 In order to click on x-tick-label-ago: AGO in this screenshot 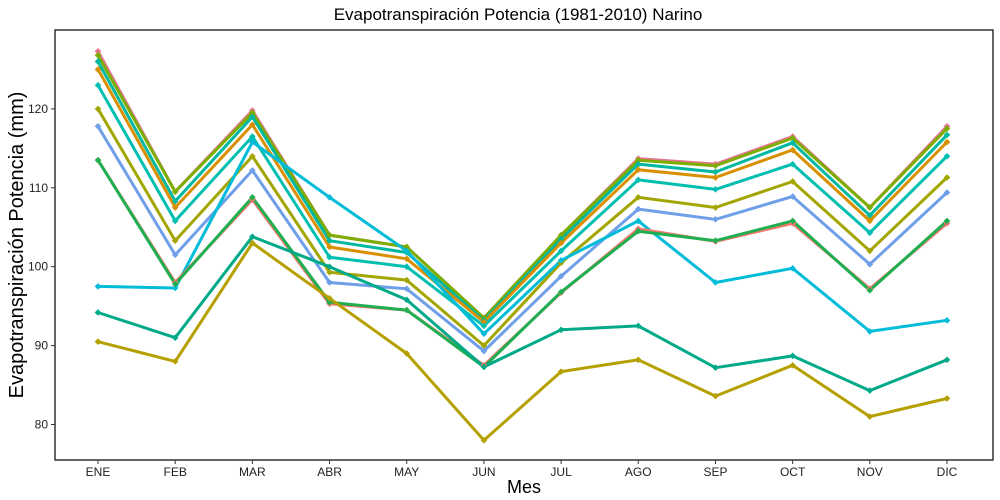, I will do `click(638, 472)`.